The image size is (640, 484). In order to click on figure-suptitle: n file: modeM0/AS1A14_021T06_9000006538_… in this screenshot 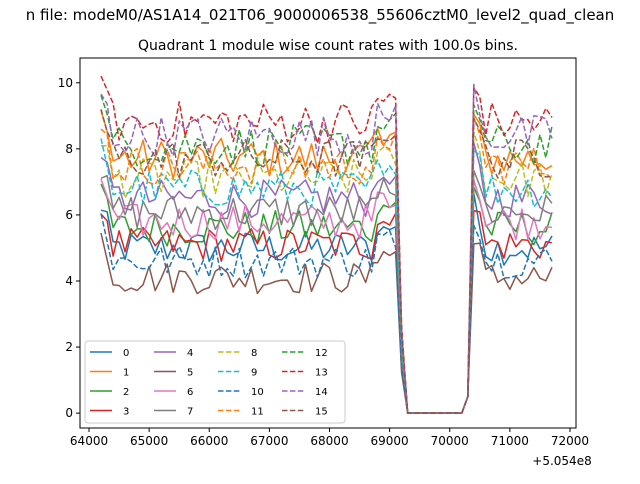, I will do `click(320, 15)`.